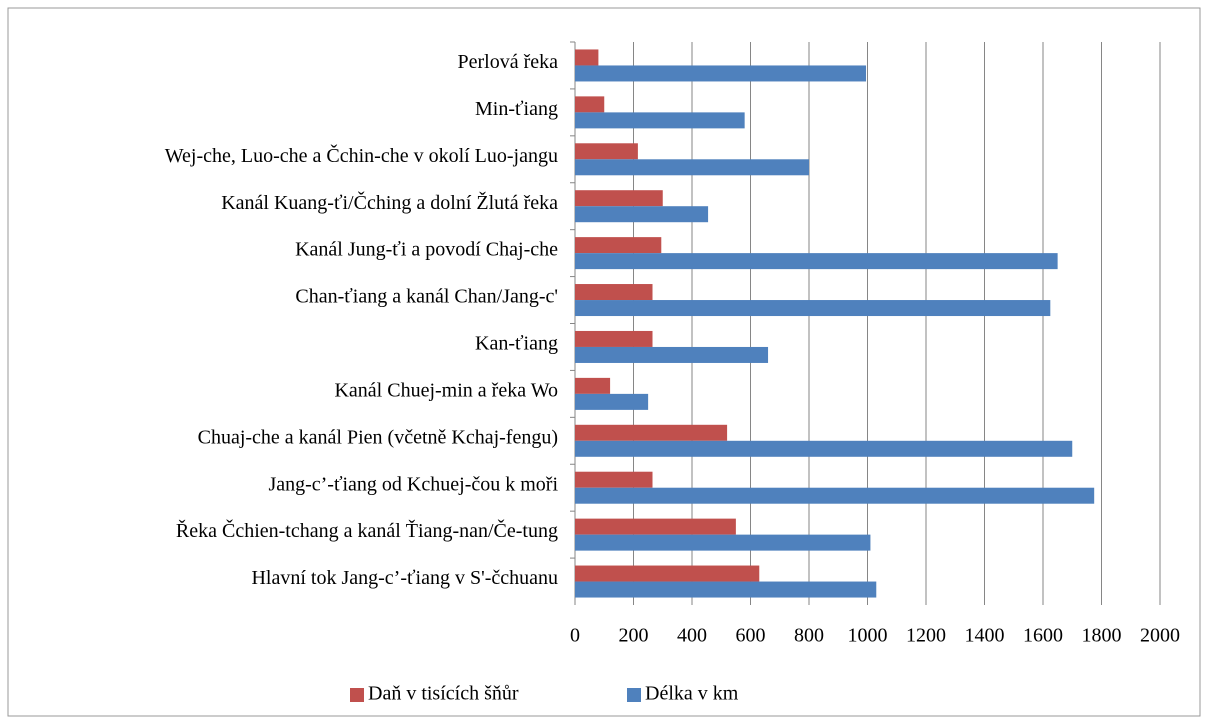 Image resolution: width=1208 pixels, height=724 pixels. Describe the element at coordinates (413, 484) in the screenshot. I see `y-tick-label: Jang-c’-ťiang od Kchuej-čou k moři` at that location.